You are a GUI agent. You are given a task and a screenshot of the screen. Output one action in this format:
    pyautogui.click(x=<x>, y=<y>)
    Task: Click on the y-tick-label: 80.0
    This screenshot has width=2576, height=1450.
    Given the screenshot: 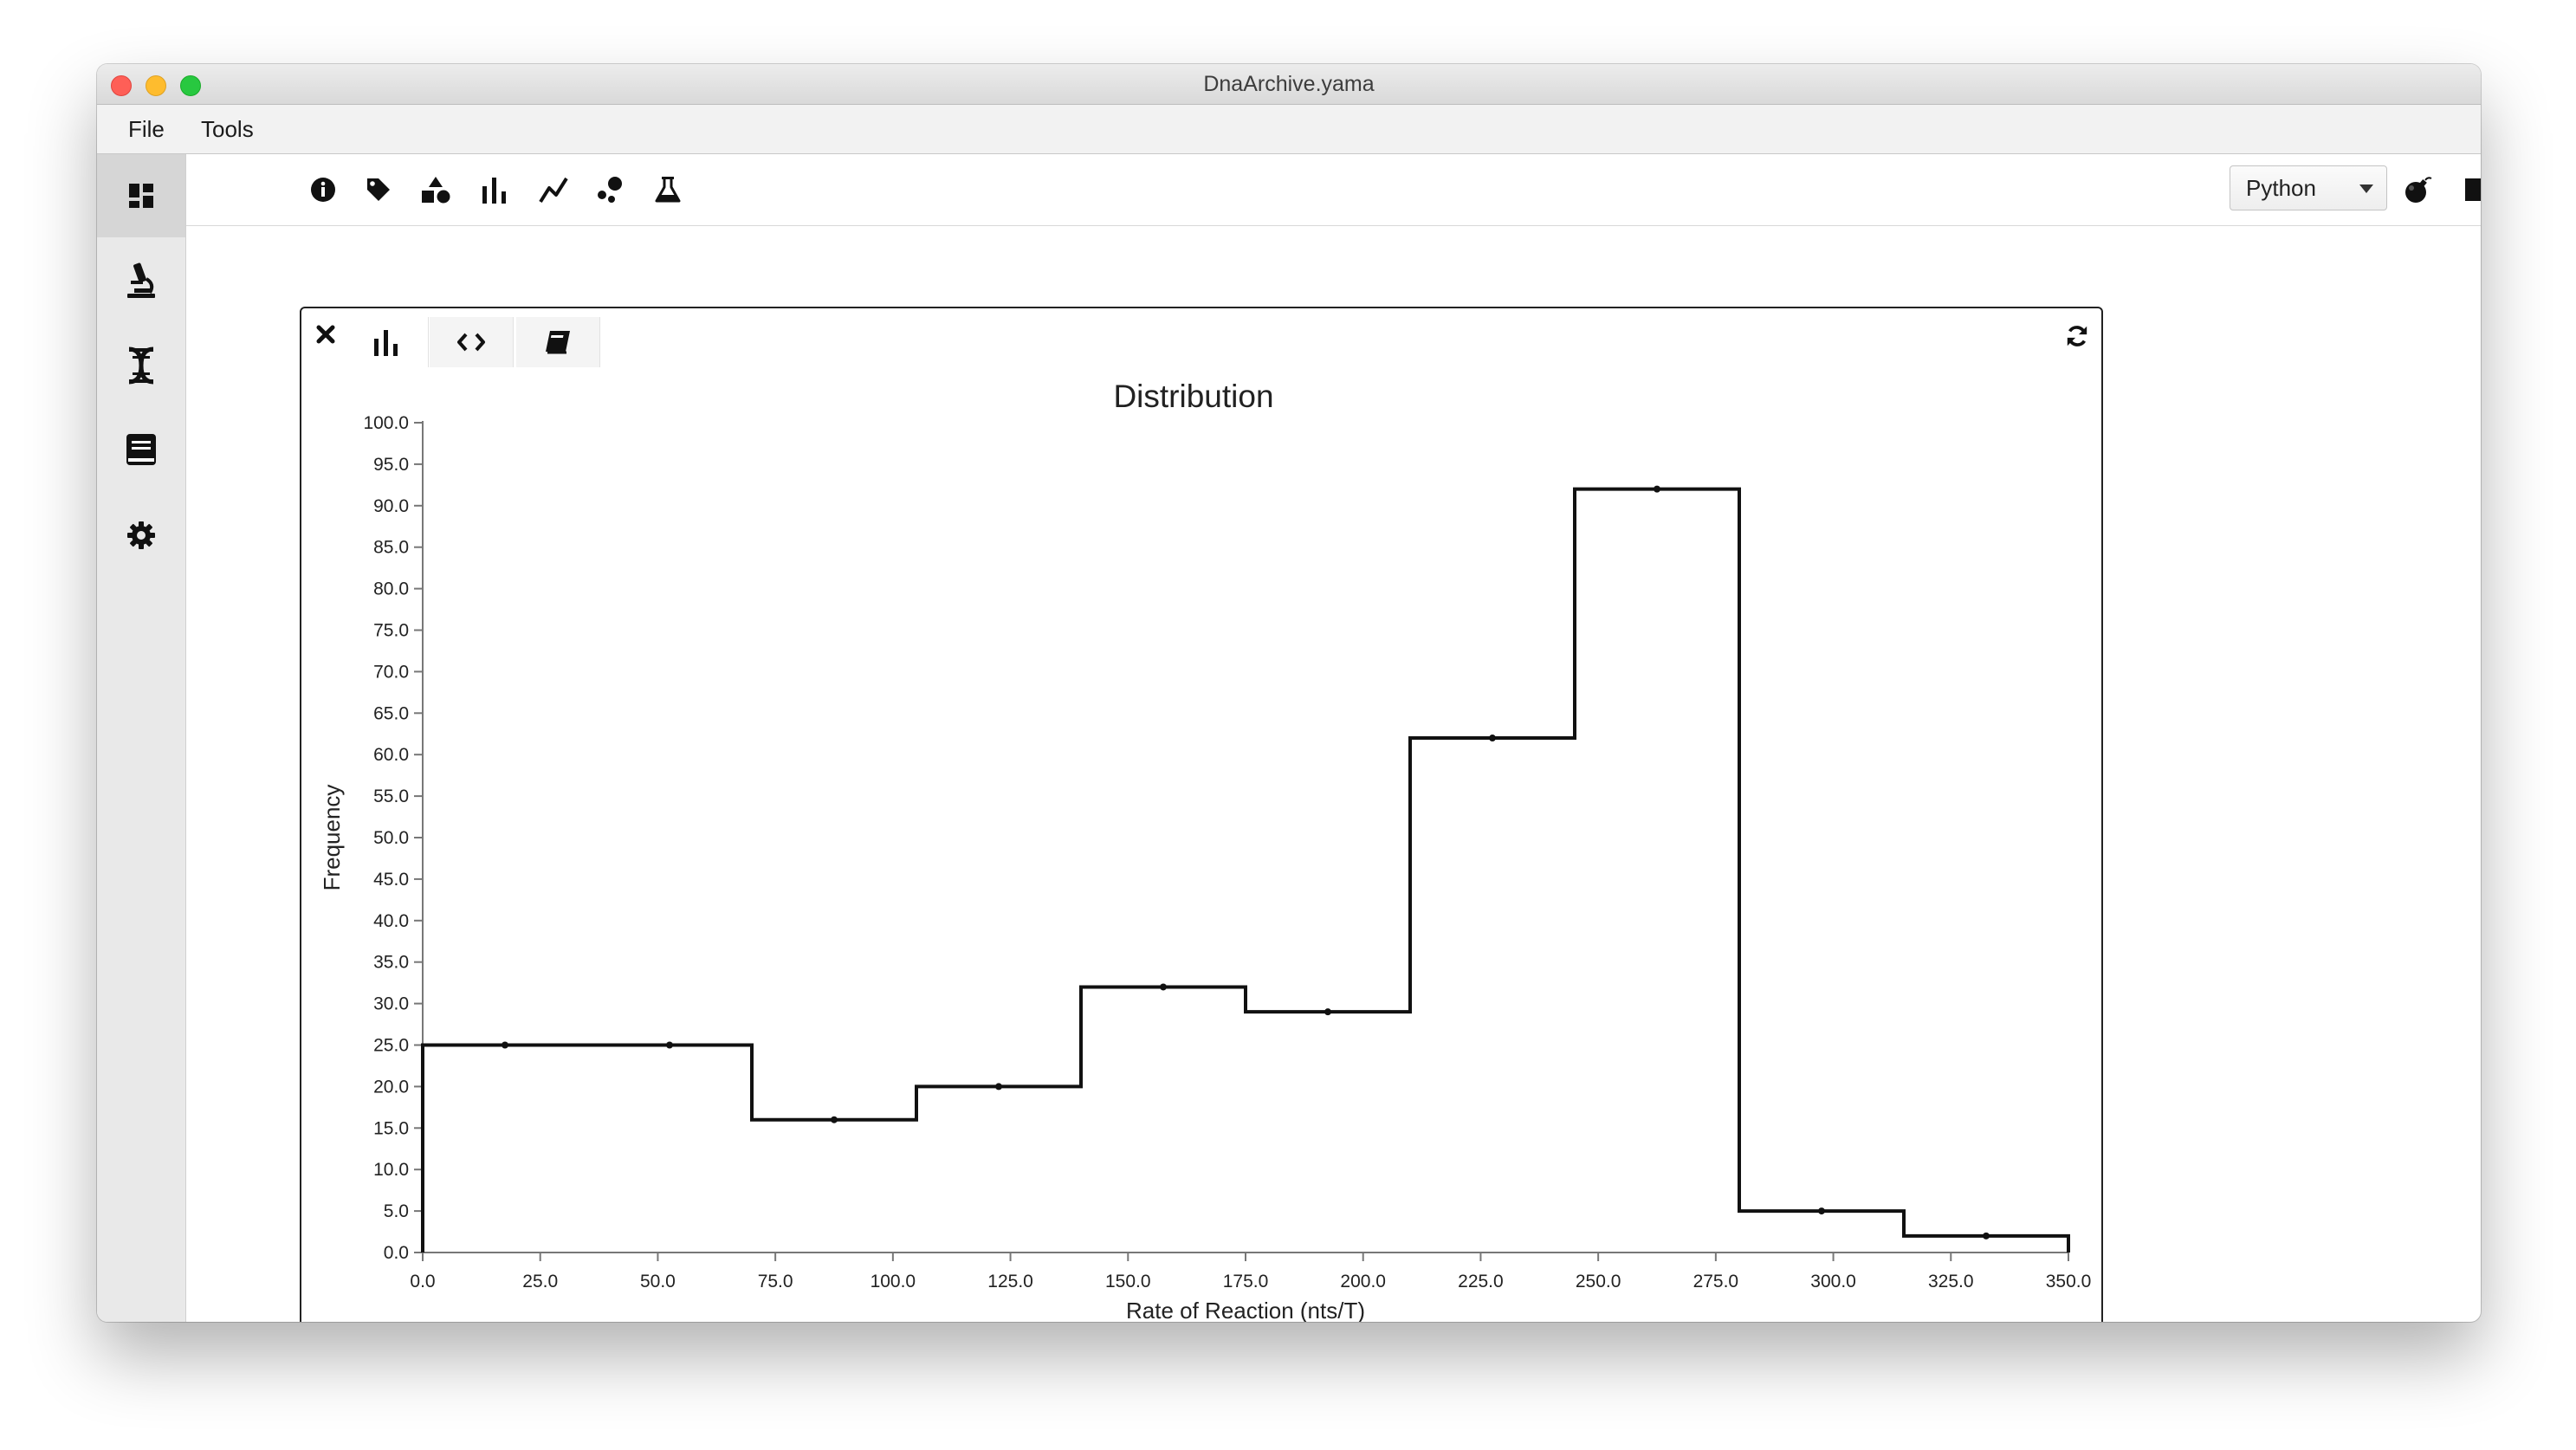 What is the action you would take?
    pyautogui.click(x=391, y=589)
    